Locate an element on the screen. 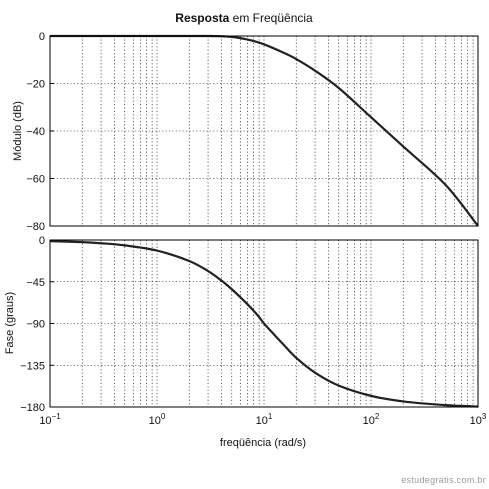  x-tick-label: 10¹ is located at coordinates (264, 419).